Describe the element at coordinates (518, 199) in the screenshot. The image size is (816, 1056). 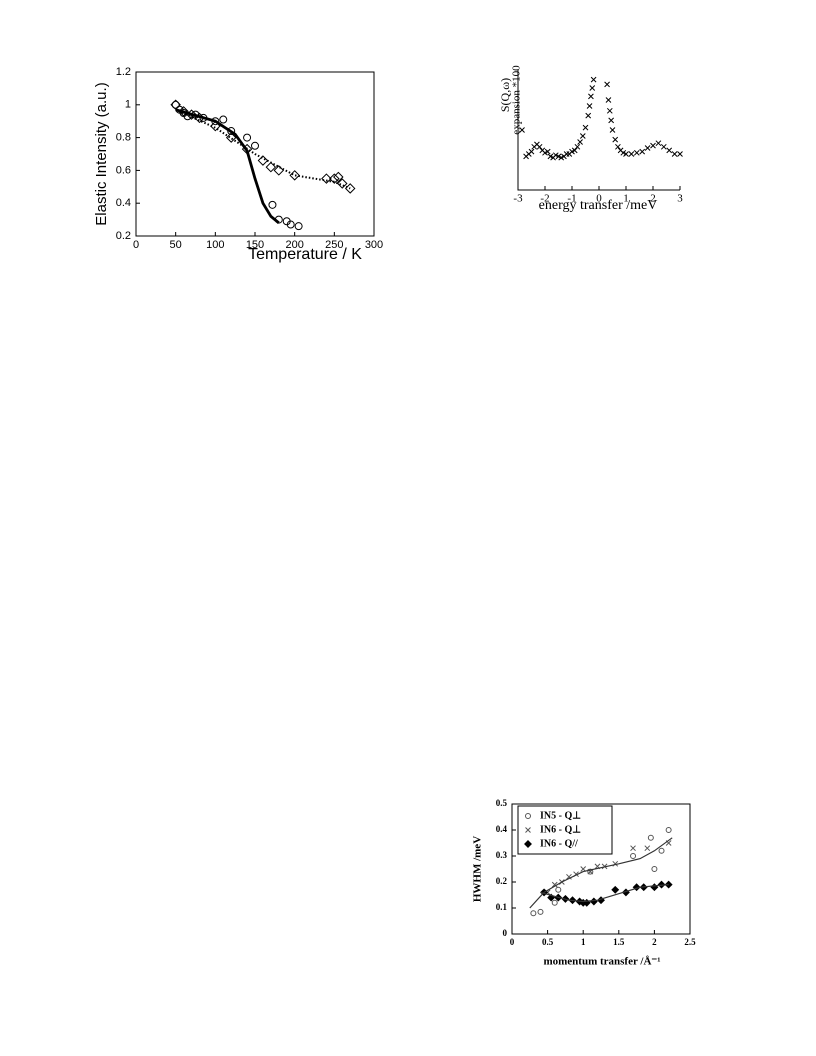
I see `x-tick-label: -3` at that location.